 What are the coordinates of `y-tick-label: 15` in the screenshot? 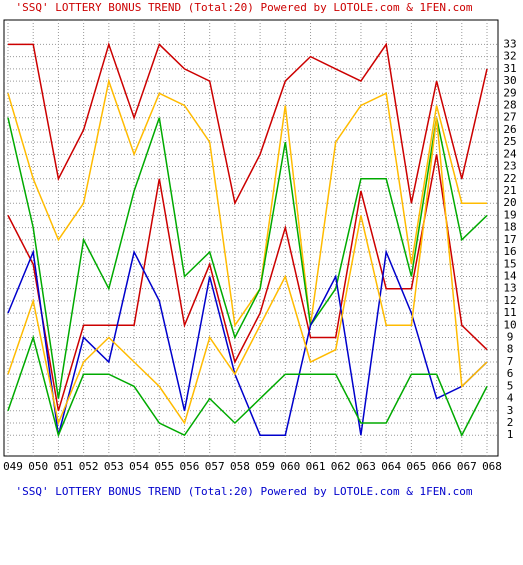 It's located at (509, 263).